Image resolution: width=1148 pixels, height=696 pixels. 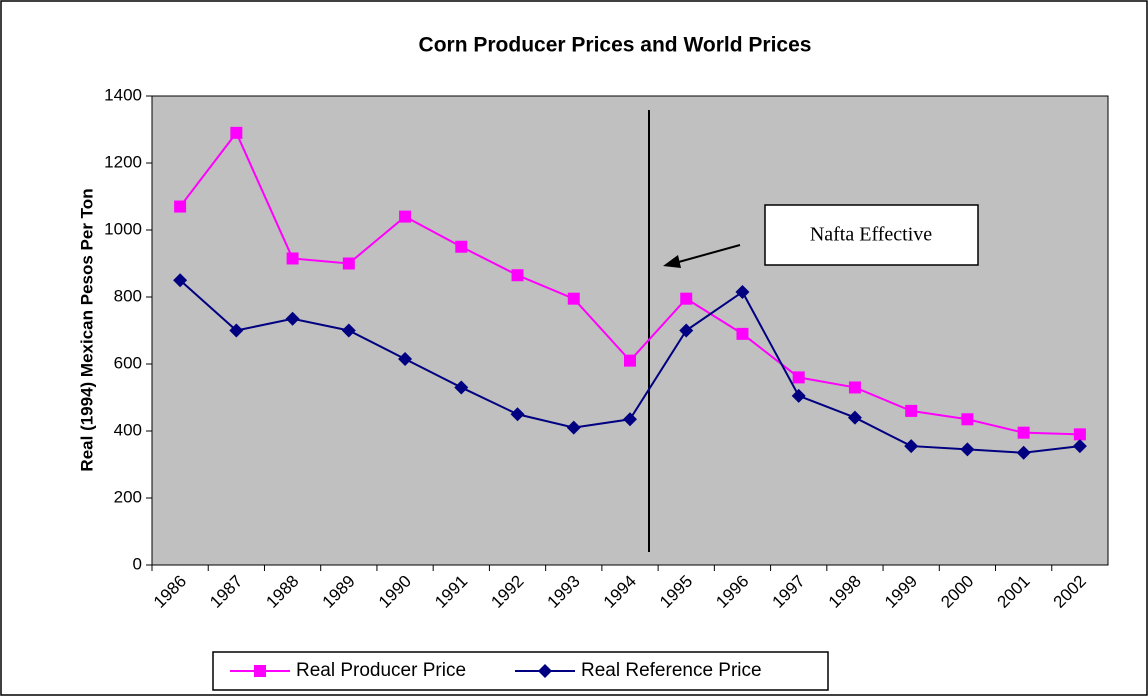 What do you see at coordinates (707, 254) in the screenshot?
I see `annotation-arrow` at bounding box center [707, 254].